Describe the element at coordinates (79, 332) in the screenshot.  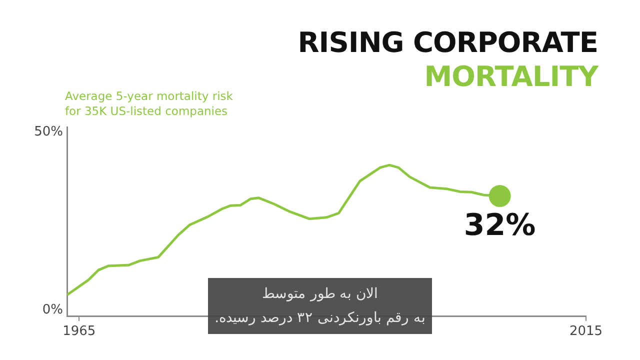
I see `x-tick-label: 1965` at that location.